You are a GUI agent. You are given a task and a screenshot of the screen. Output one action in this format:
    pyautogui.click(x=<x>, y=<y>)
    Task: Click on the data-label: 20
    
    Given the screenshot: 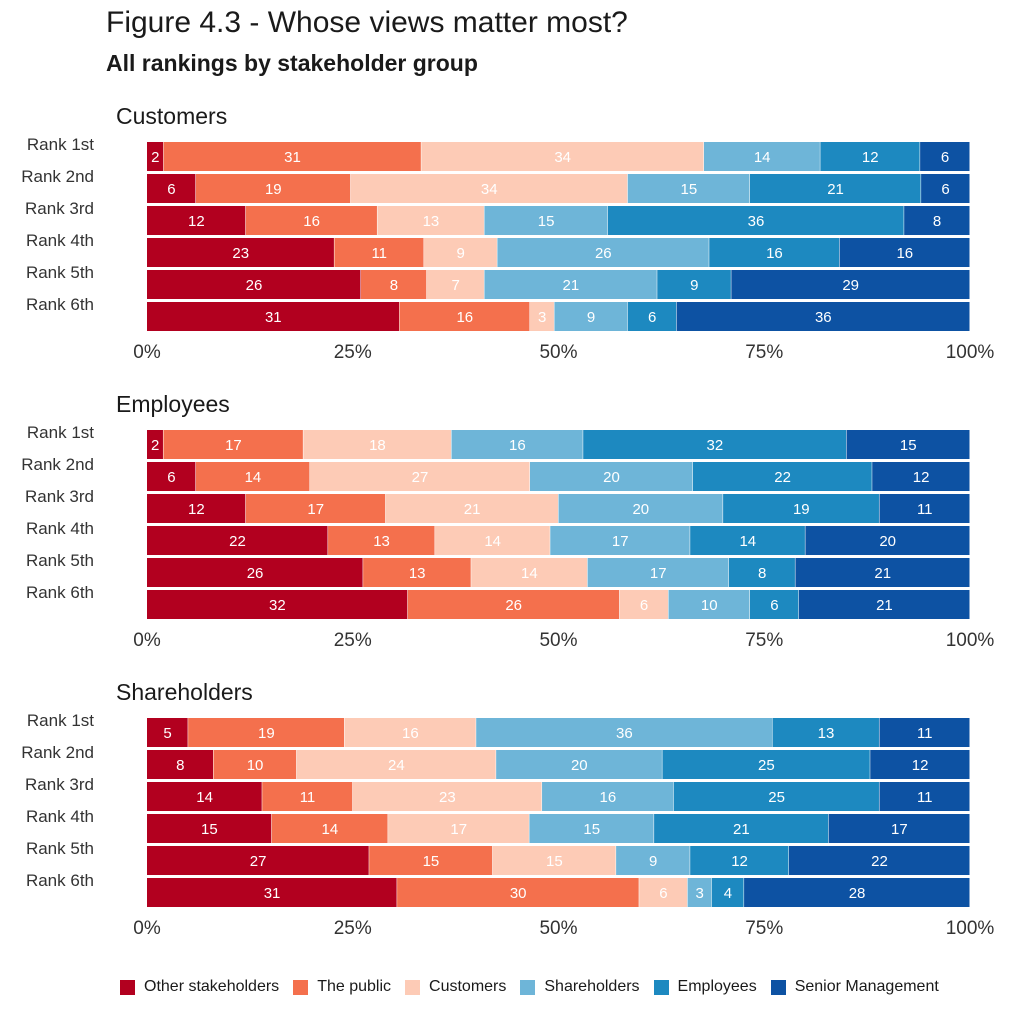 What is the action you would take?
    pyautogui.click(x=579, y=765)
    